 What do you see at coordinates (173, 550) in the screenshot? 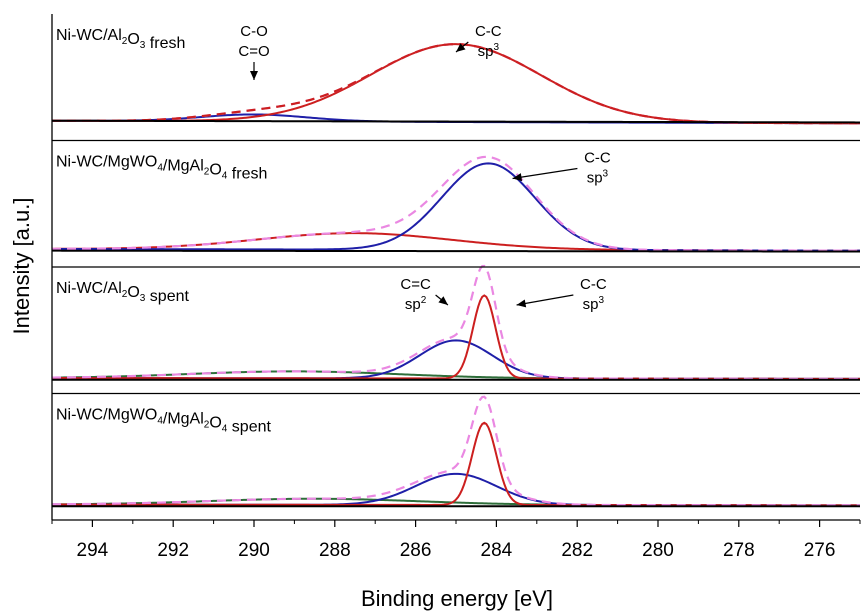
I see `x-tick-label: 292` at bounding box center [173, 550].